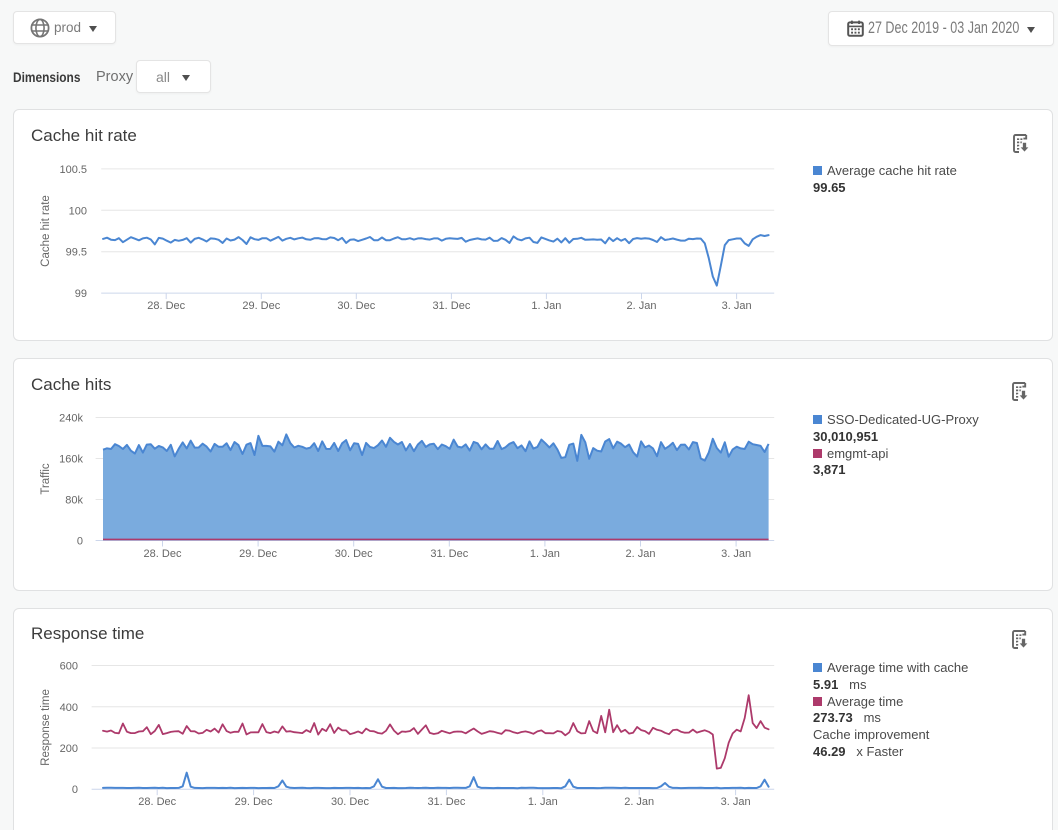 Image resolution: width=1058 pixels, height=830 pixels. What do you see at coordinates (46, 479) in the screenshot?
I see `svg-text: Traffic` at bounding box center [46, 479].